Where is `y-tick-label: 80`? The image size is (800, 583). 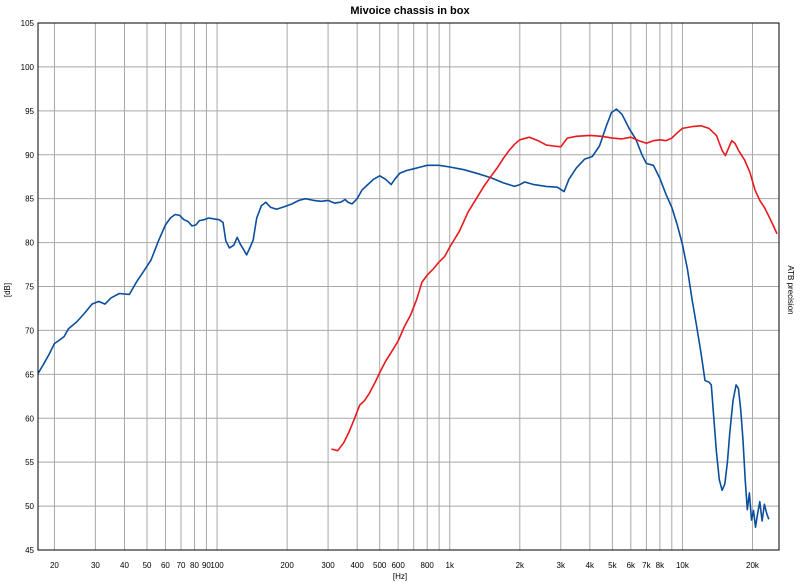
y-tick-label: 80 is located at coordinates (29, 243).